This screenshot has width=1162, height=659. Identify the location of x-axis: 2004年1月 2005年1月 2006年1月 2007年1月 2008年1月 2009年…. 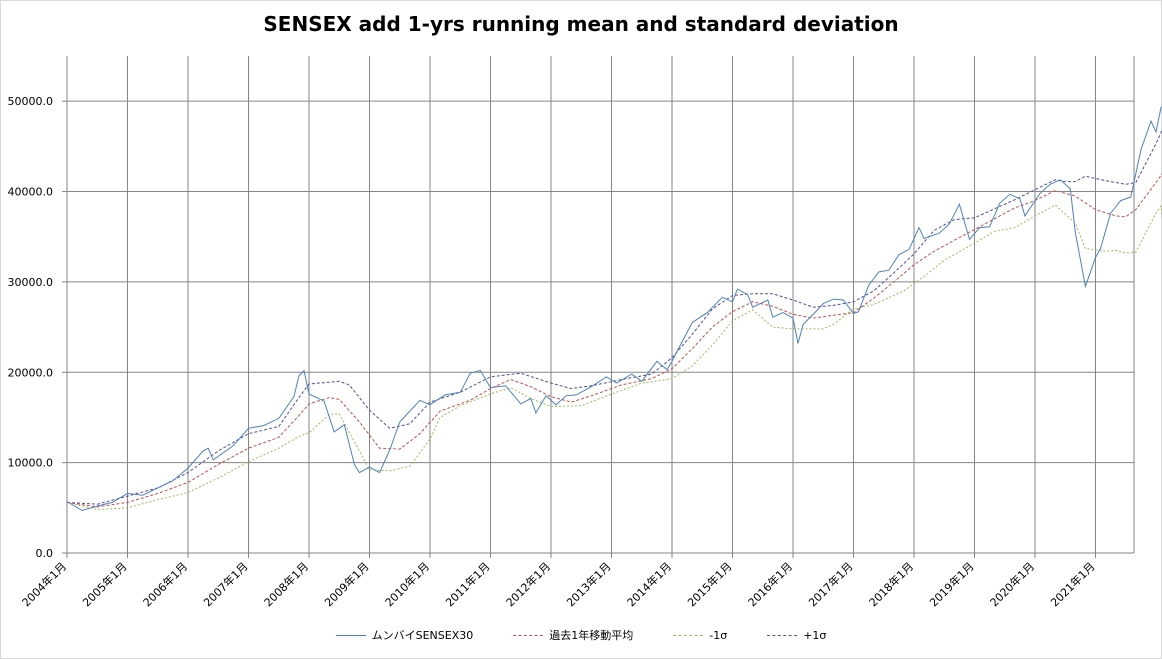
(576, 580).